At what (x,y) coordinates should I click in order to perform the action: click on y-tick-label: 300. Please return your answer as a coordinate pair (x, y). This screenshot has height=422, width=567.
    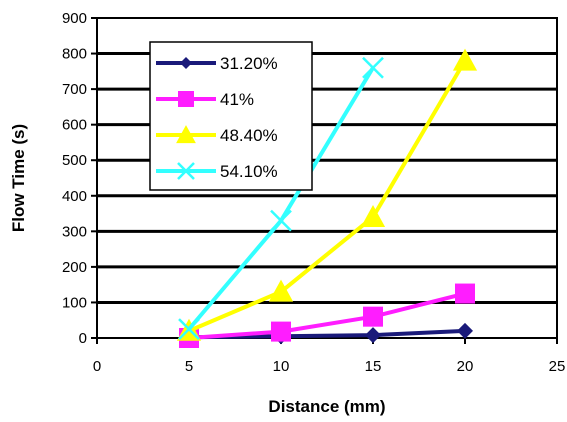
    Looking at the image, I should click on (74, 231).